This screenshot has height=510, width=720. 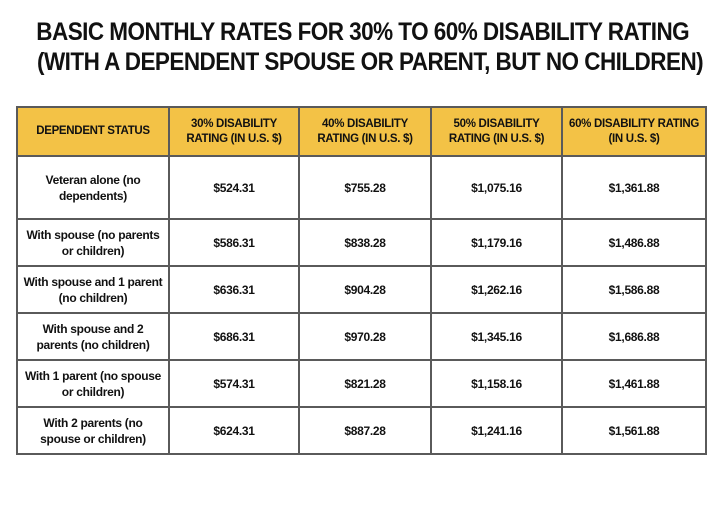 What do you see at coordinates (634, 383) in the screenshot?
I see `rate-60-cell: $1,461.88` at bounding box center [634, 383].